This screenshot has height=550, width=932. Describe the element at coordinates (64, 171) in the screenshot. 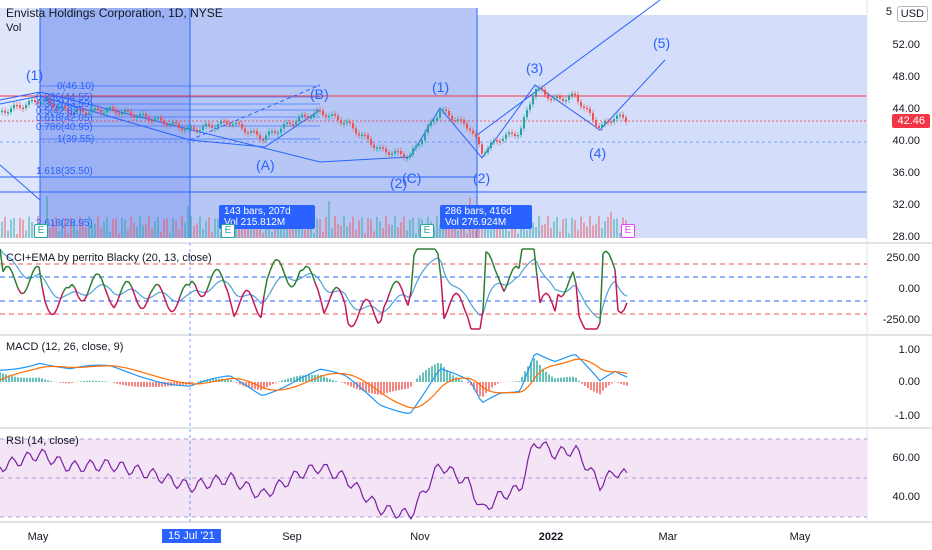

I see `fib-label: 1.618(35.50)` at that location.